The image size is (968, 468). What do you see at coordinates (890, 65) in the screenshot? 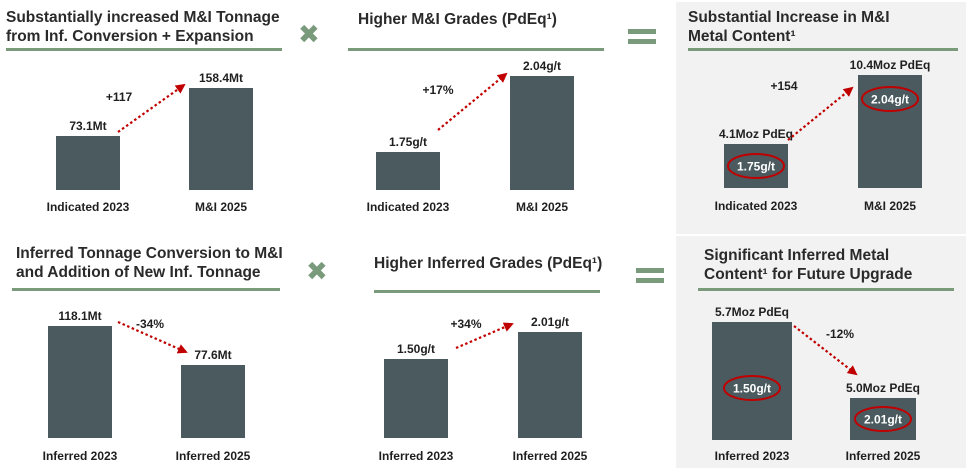
I see `data-label: 10.4Moz PdEq` at bounding box center [890, 65].